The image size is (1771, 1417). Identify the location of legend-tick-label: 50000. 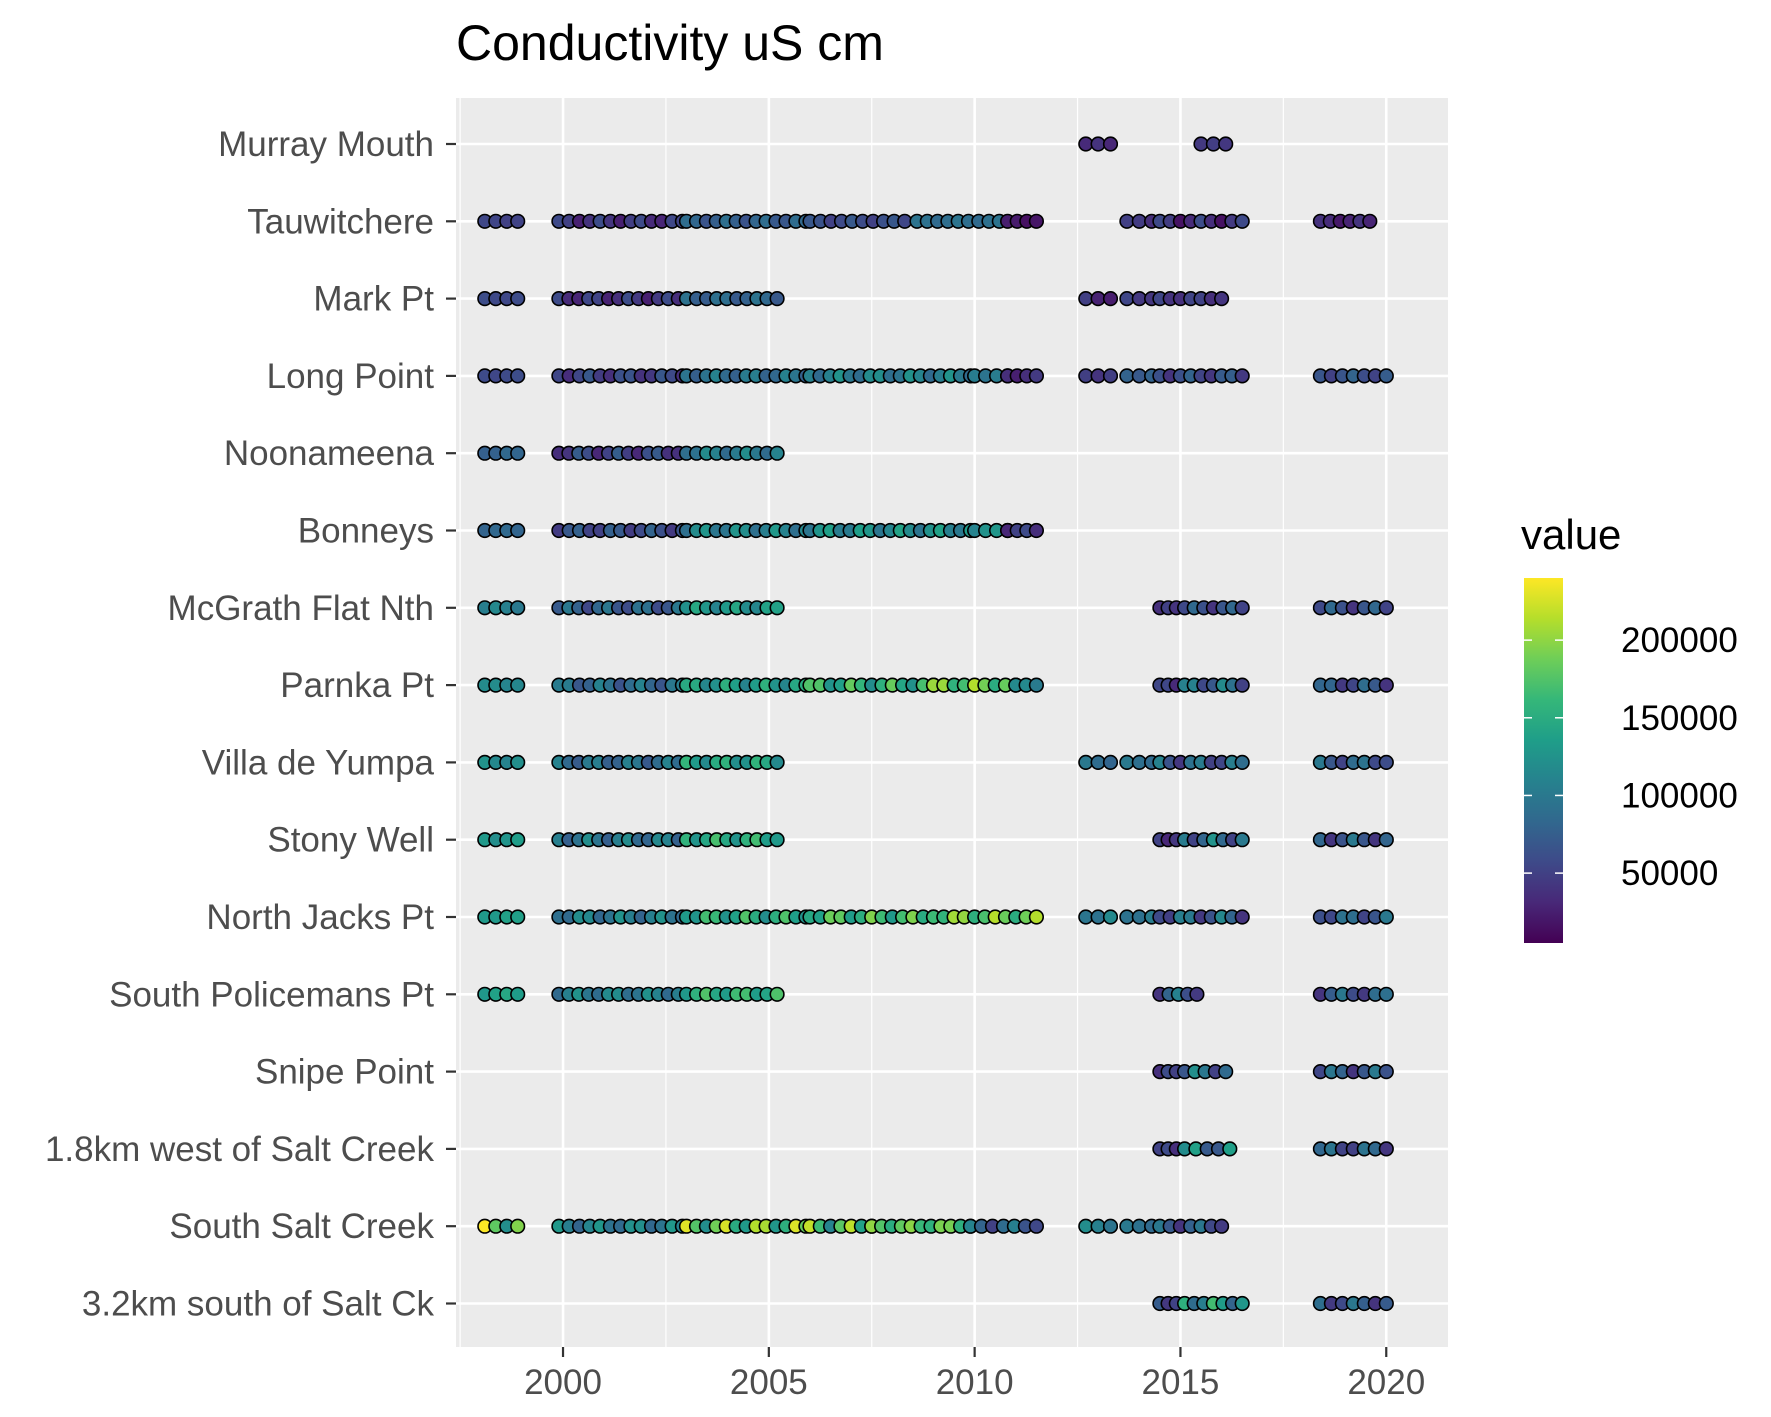
(1669, 873).